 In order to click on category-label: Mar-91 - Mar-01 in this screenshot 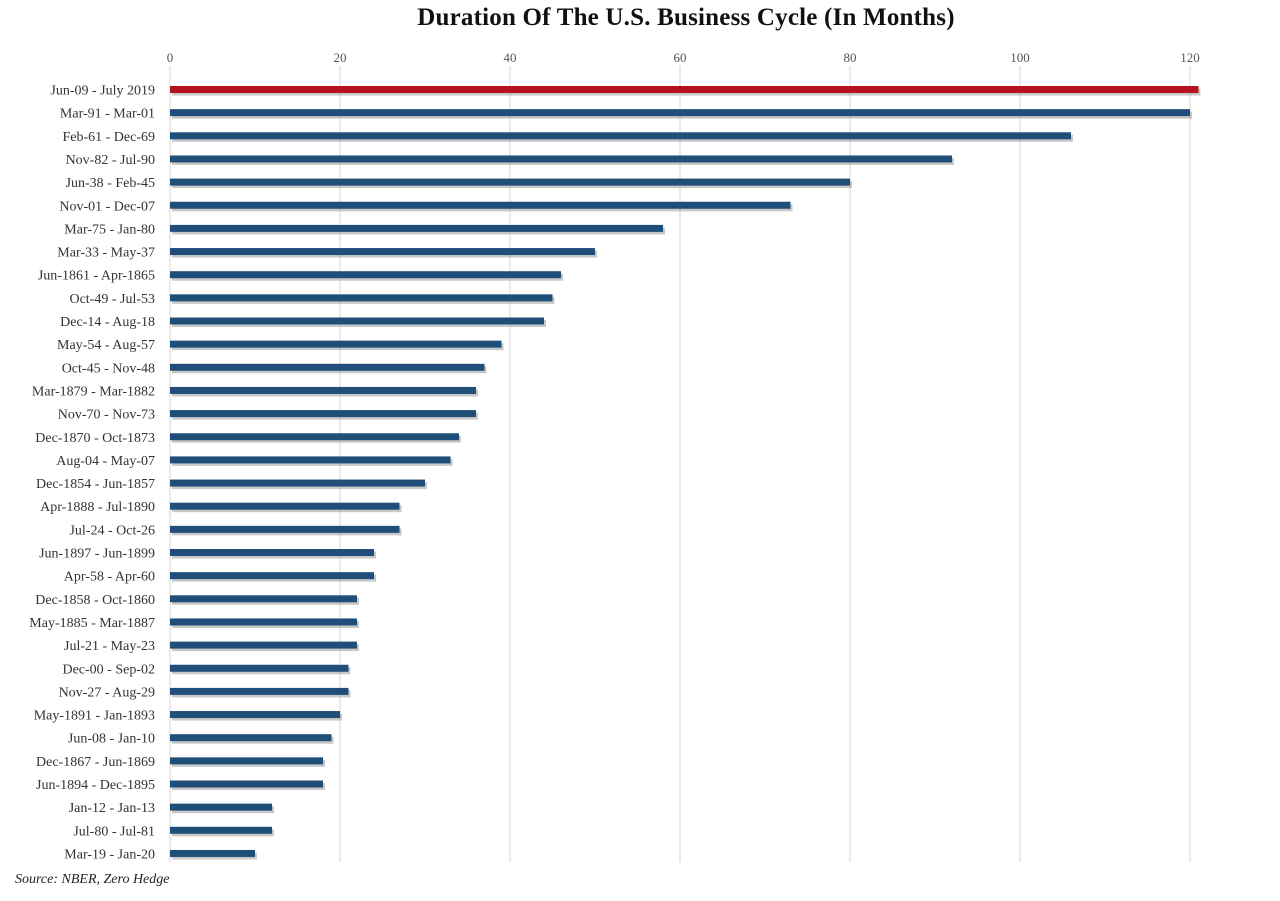, I will do `click(107, 114)`.